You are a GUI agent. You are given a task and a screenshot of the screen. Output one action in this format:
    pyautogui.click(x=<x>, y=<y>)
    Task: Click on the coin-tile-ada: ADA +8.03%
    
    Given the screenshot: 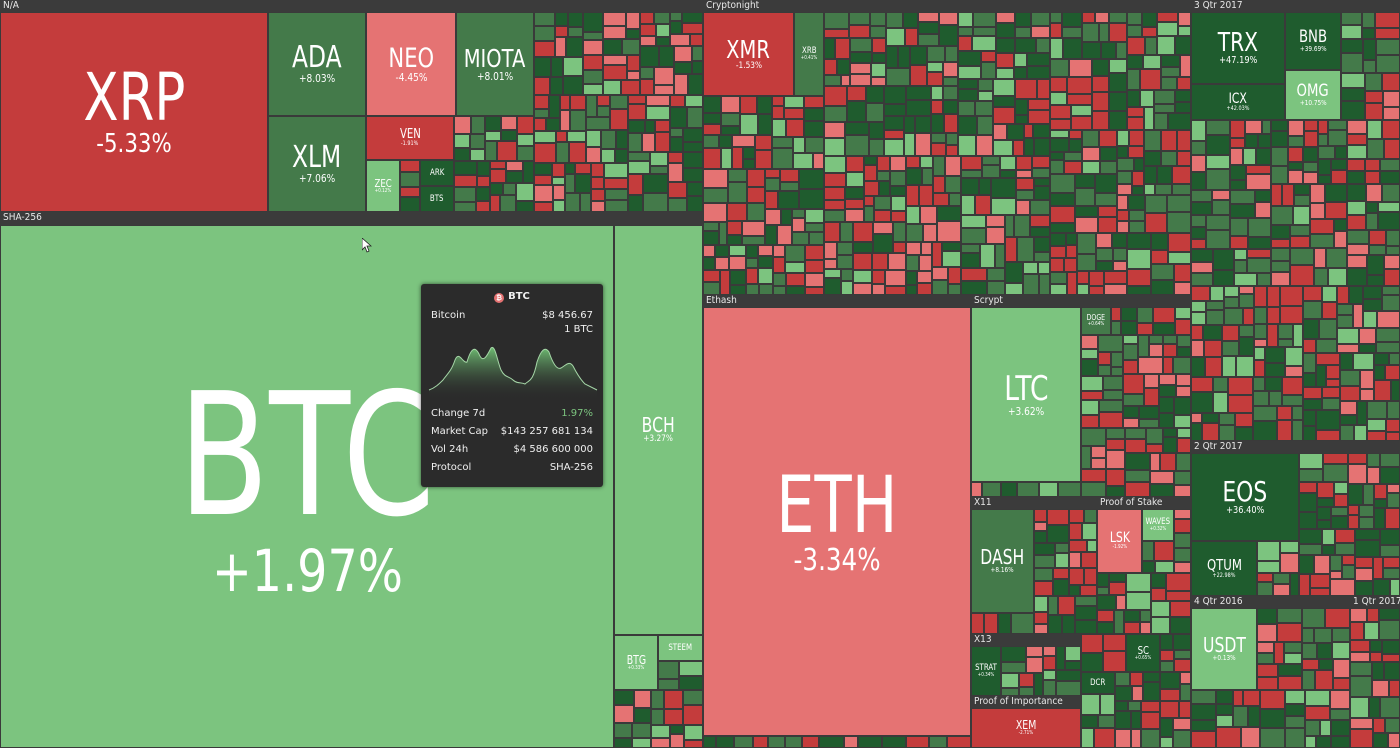 What is the action you would take?
    pyautogui.click(x=317, y=64)
    